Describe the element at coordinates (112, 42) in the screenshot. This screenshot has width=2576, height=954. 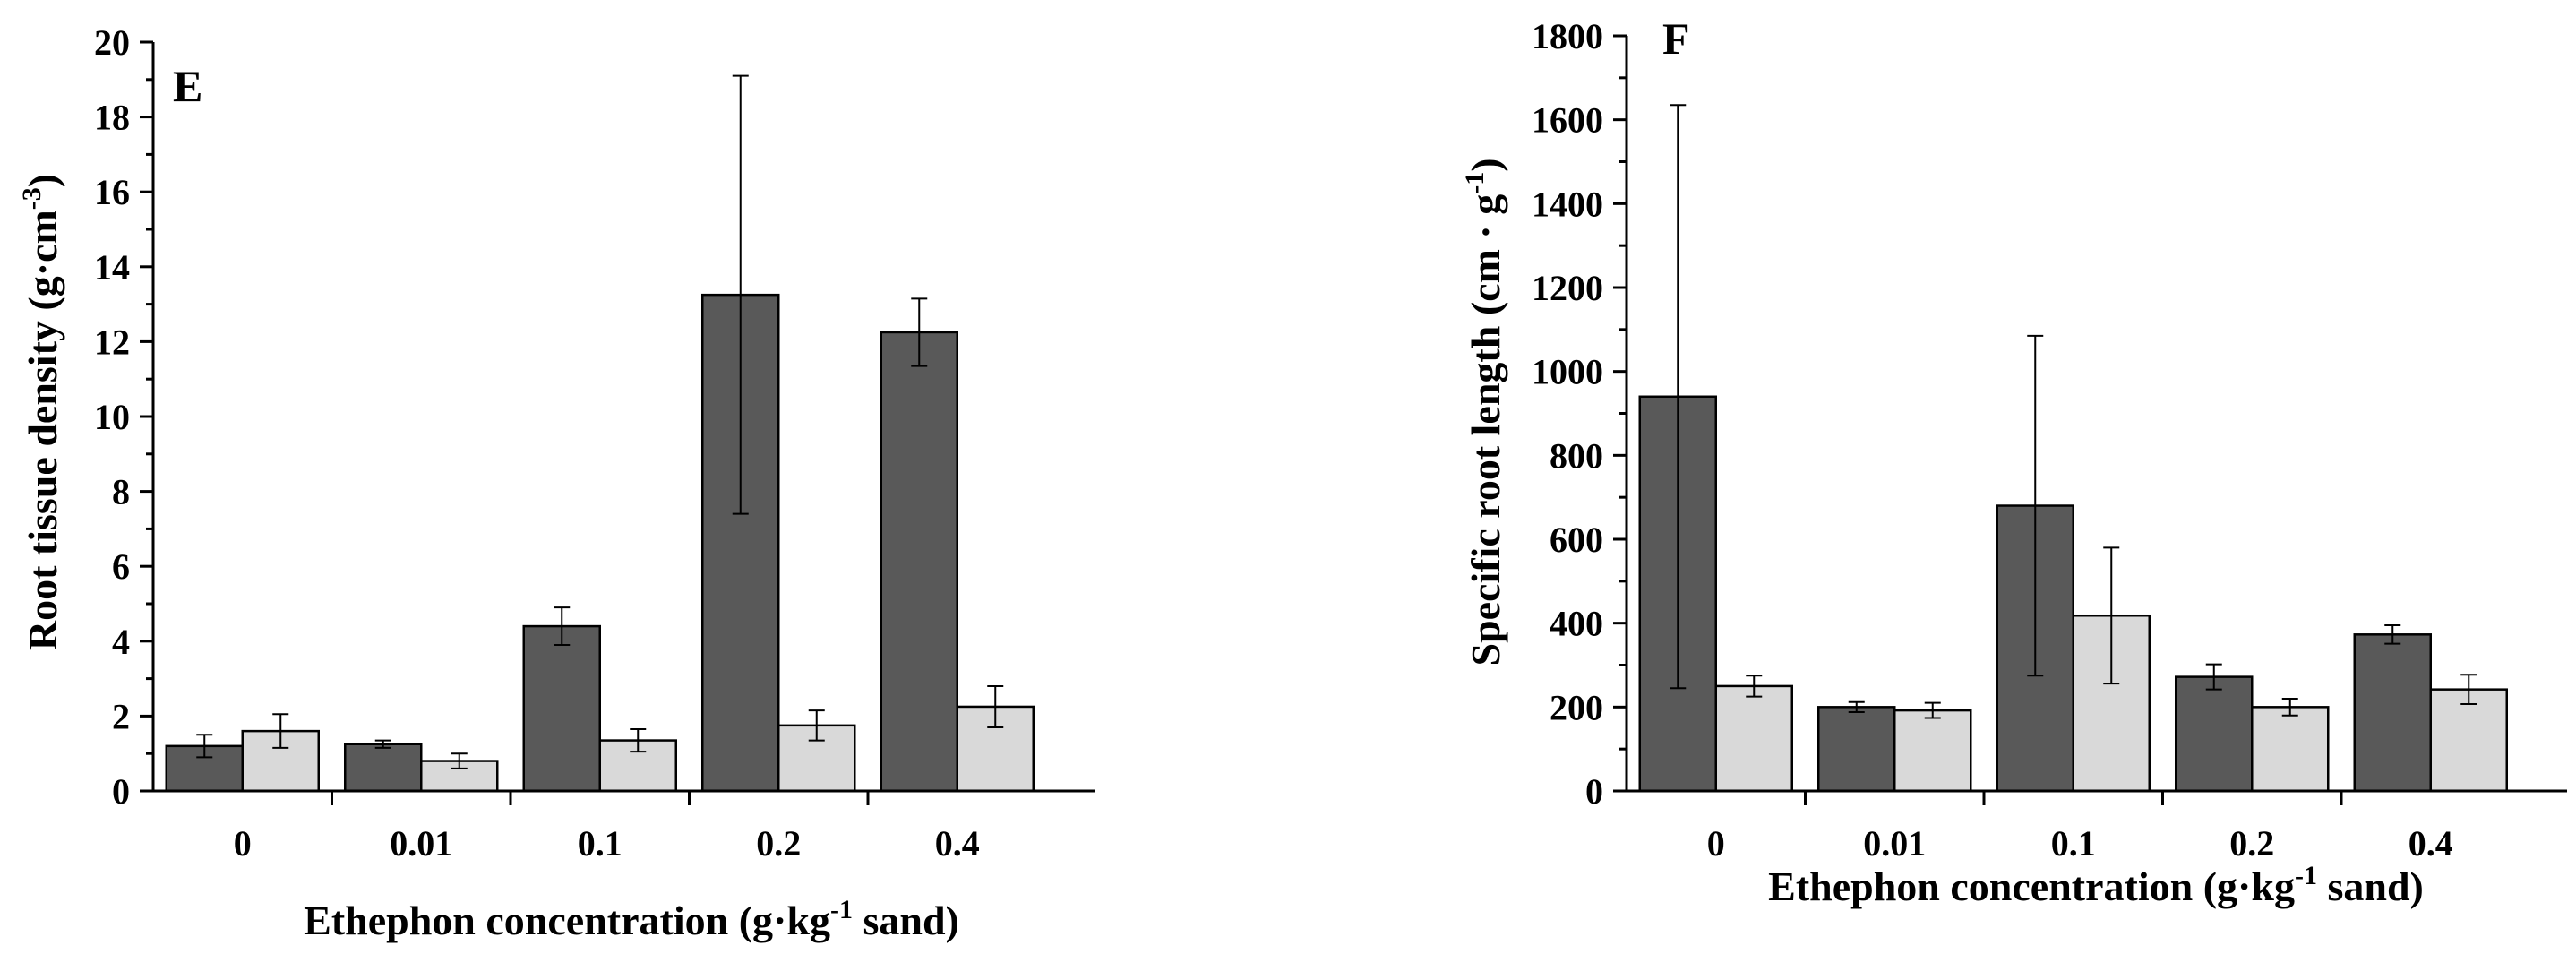
I see `y-tick-label: 20` at that location.